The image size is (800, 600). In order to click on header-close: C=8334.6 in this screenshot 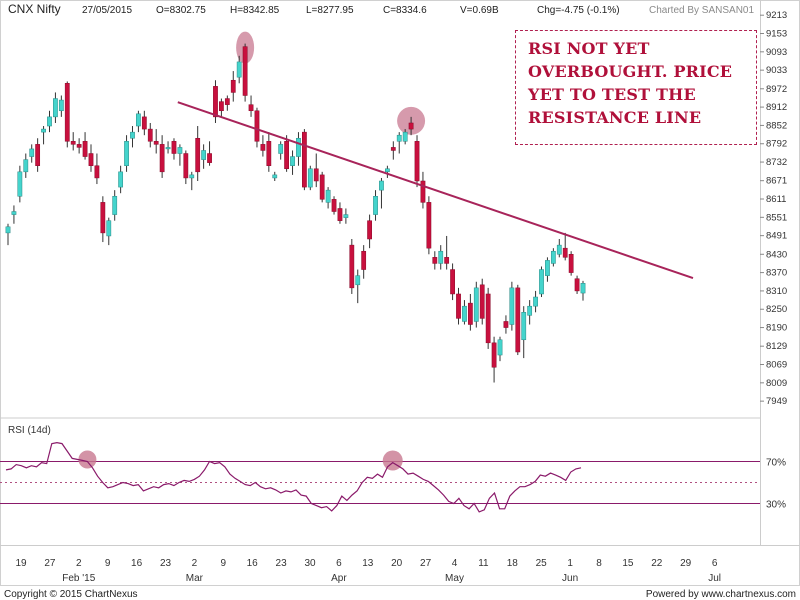, I will do `click(405, 10)`.